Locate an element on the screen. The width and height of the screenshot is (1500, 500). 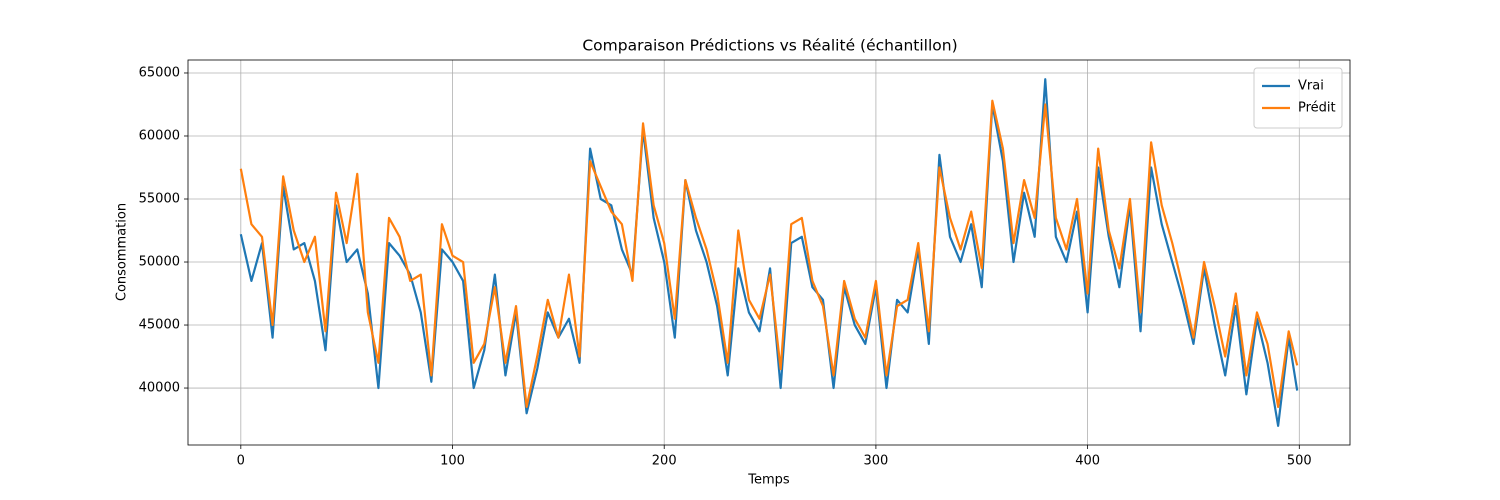
legend: Vrai Prédit is located at coordinates (1298, 98).